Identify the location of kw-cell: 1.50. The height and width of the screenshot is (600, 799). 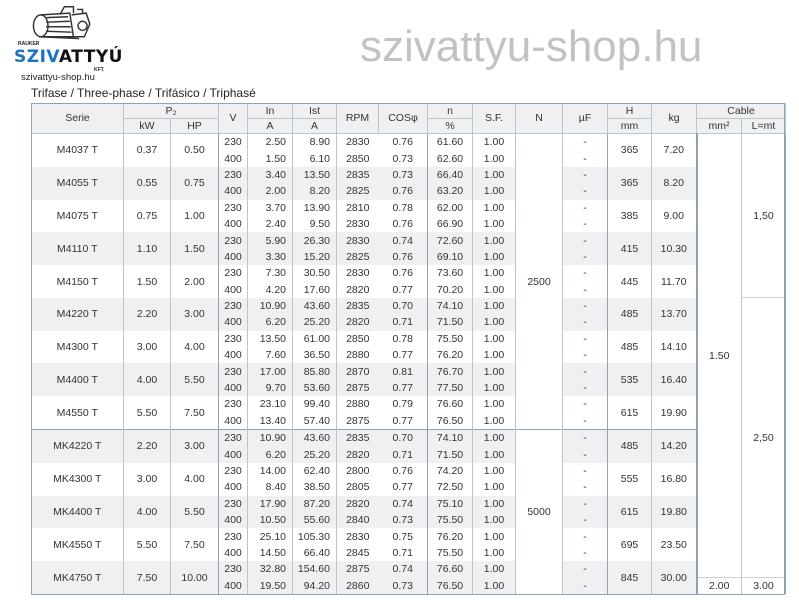
(147, 281).